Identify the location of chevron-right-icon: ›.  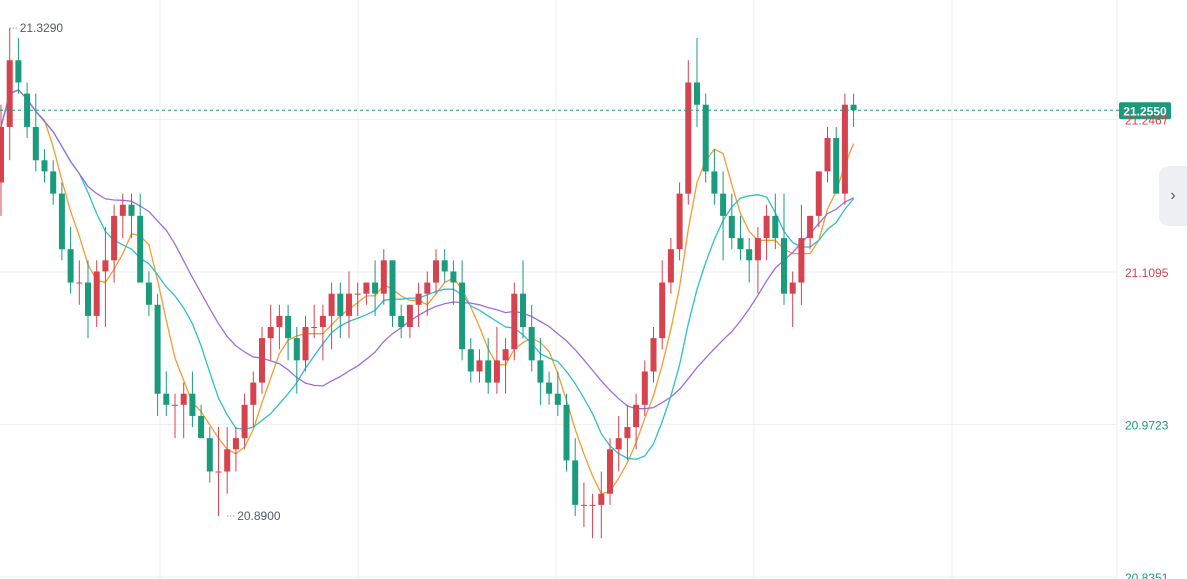
(1173, 196).